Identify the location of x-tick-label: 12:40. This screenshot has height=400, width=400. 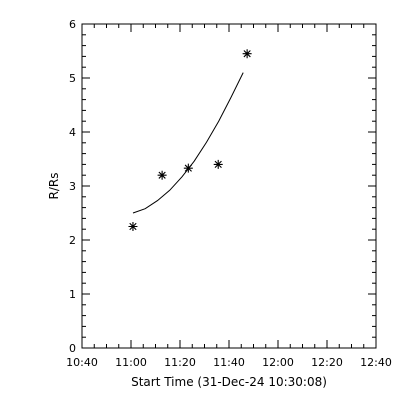
(376, 362).